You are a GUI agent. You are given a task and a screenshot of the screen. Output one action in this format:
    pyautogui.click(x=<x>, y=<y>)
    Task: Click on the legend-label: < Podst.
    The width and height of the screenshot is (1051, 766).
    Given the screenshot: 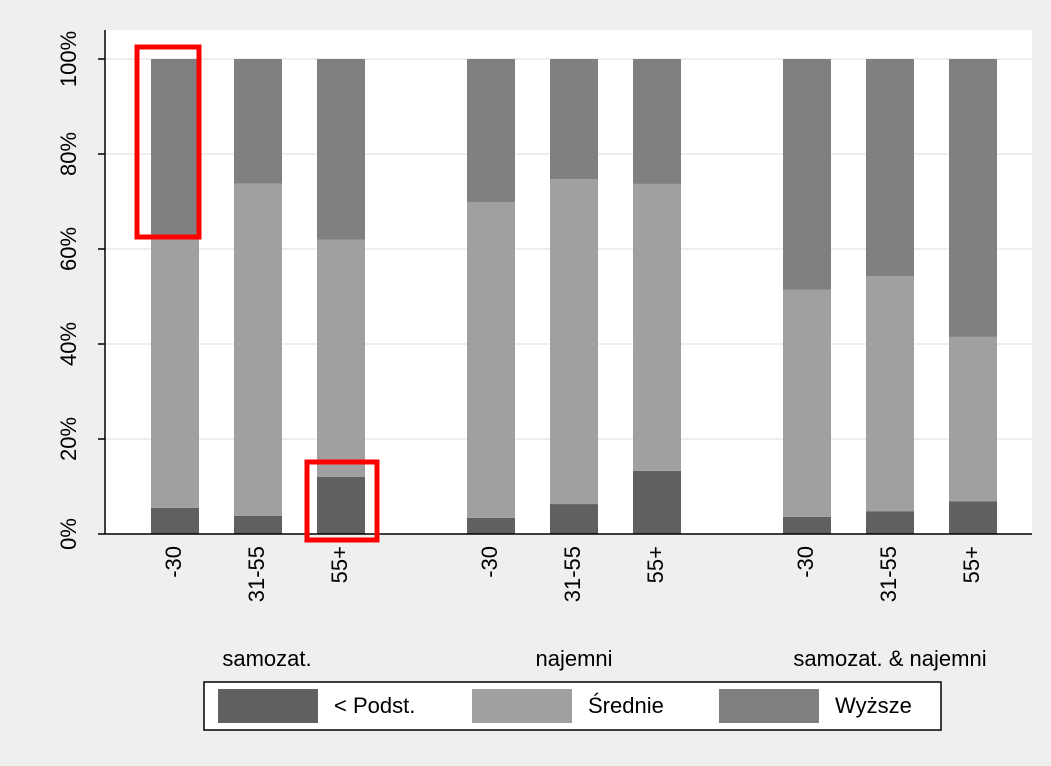 What is the action you would take?
    pyautogui.click(x=374, y=705)
    